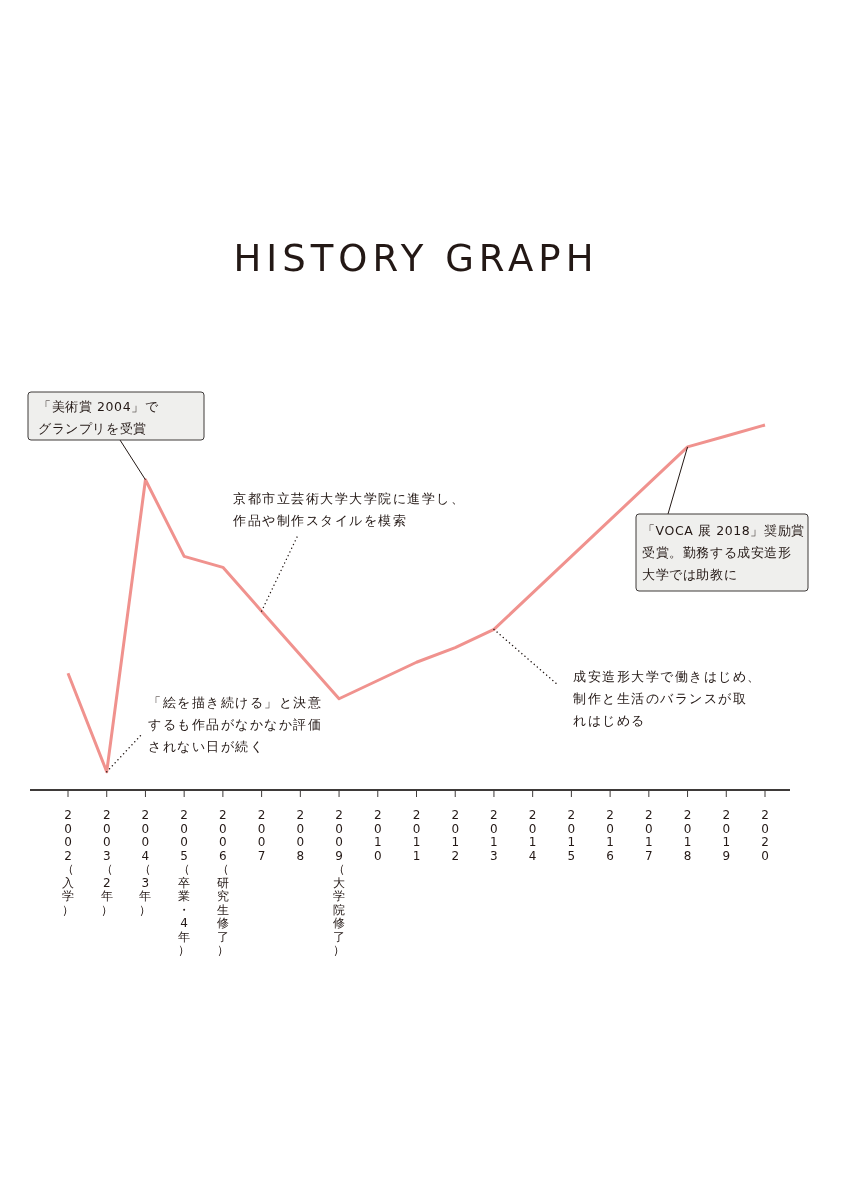  Describe the element at coordinates (416, 258) in the screenshot. I see `chart-title: HISTORY GRAPH` at that location.